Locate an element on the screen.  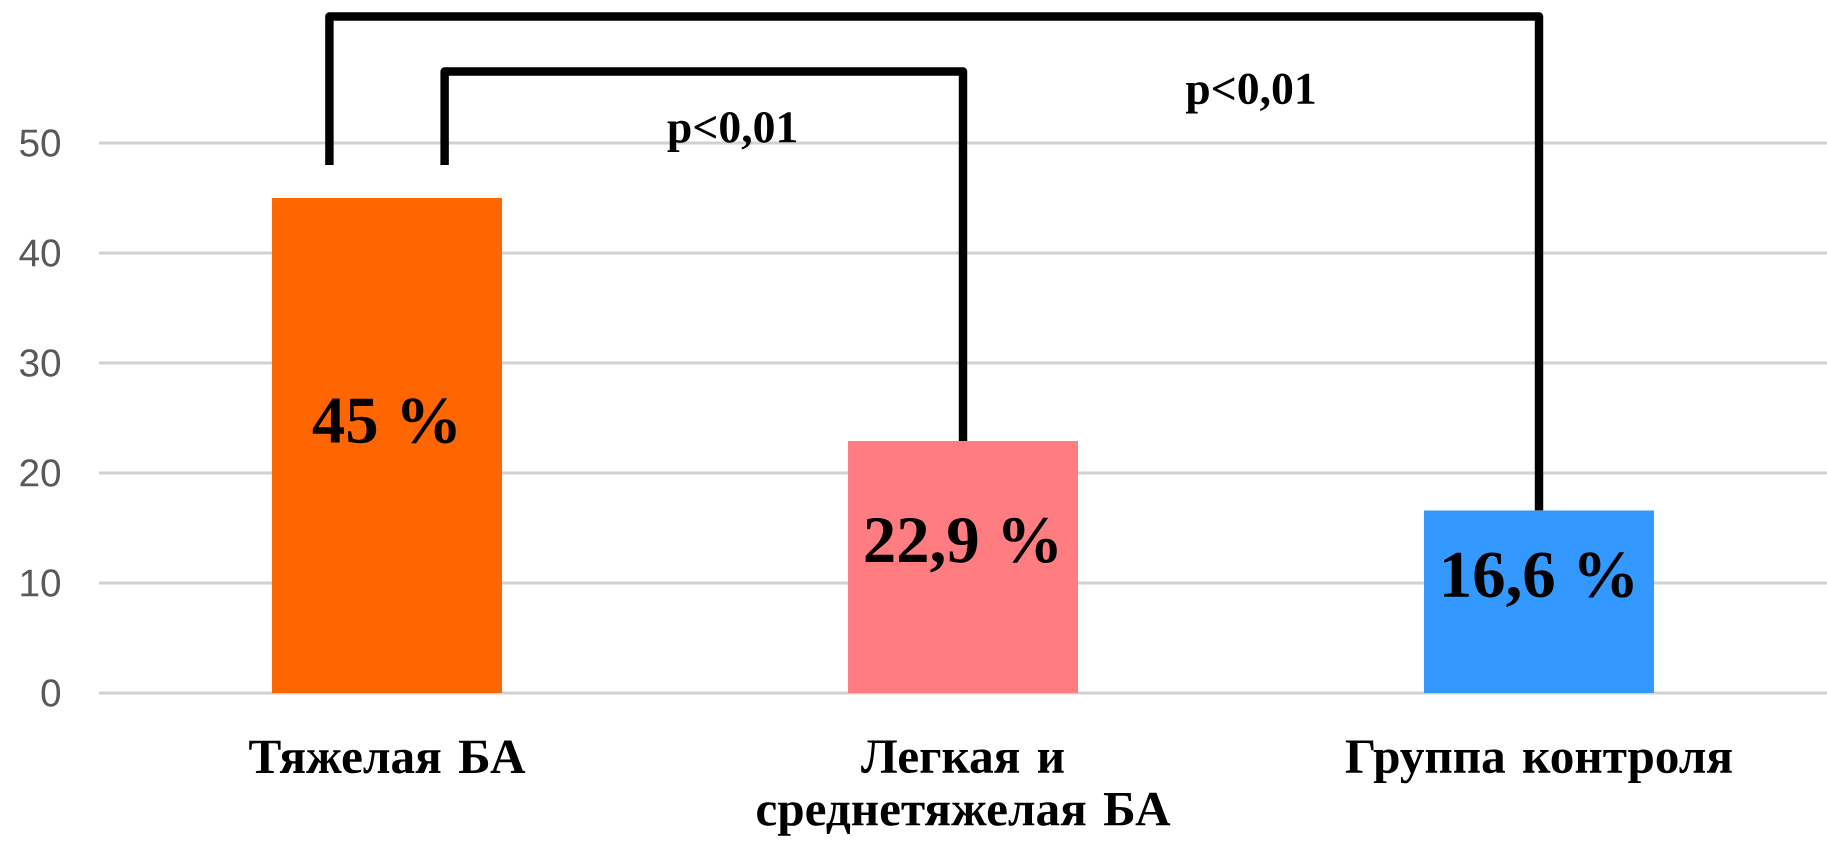
data-label: 22,9 % is located at coordinates (961, 545).